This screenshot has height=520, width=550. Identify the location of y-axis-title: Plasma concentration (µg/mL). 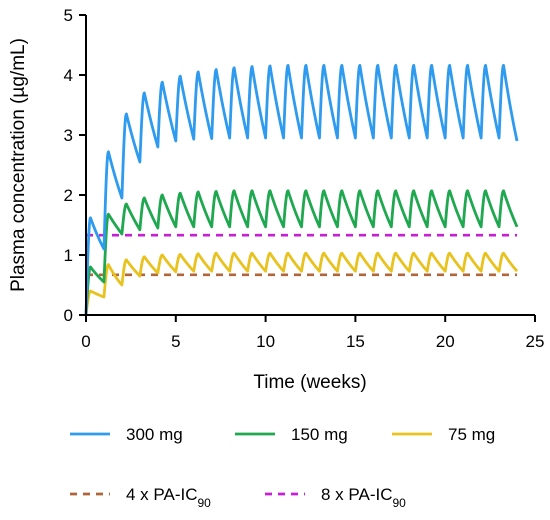
(18, 165).